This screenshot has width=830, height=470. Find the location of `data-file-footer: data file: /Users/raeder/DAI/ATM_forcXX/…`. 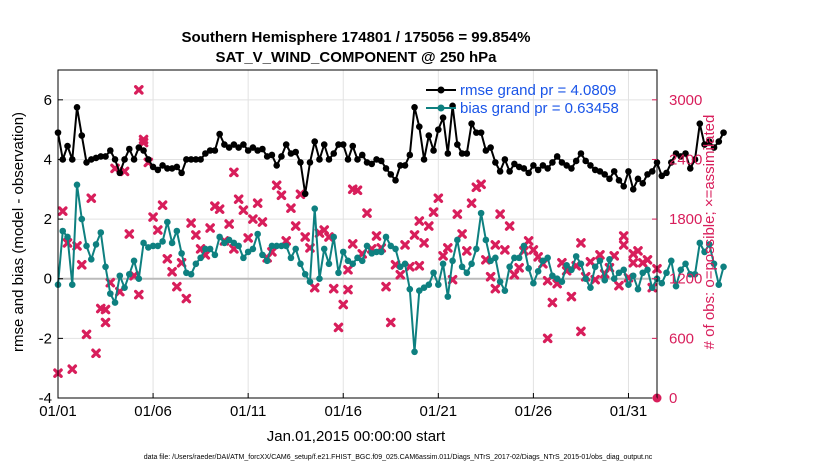

data-file-footer: data file: /Users/raeder/DAI/ATM_forcXX/… is located at coordinates (398, 457).